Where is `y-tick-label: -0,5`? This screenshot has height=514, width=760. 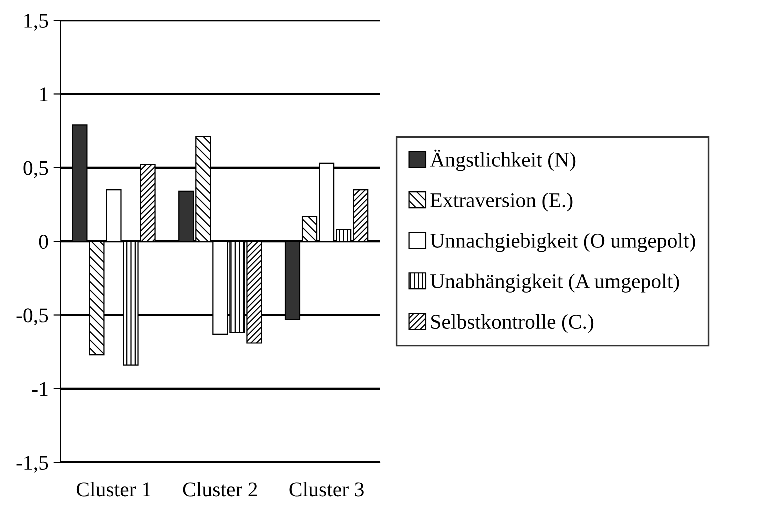 y-tick-label: -0,5 is located at coordinates (32, 317).